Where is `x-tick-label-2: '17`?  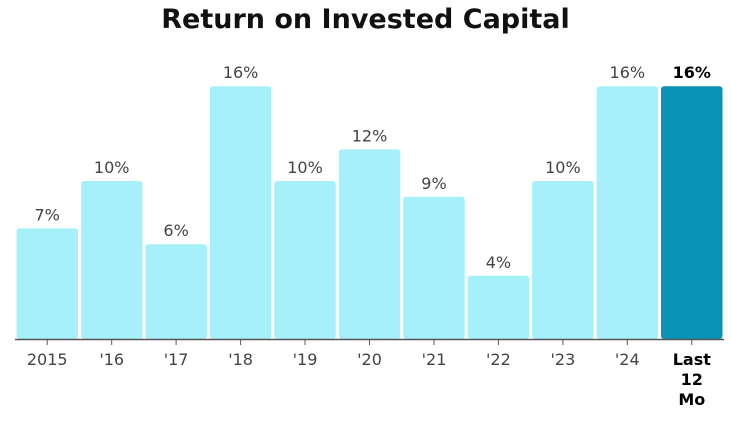
x-tick-label-2: '17 is located at coordinates (176, 359).